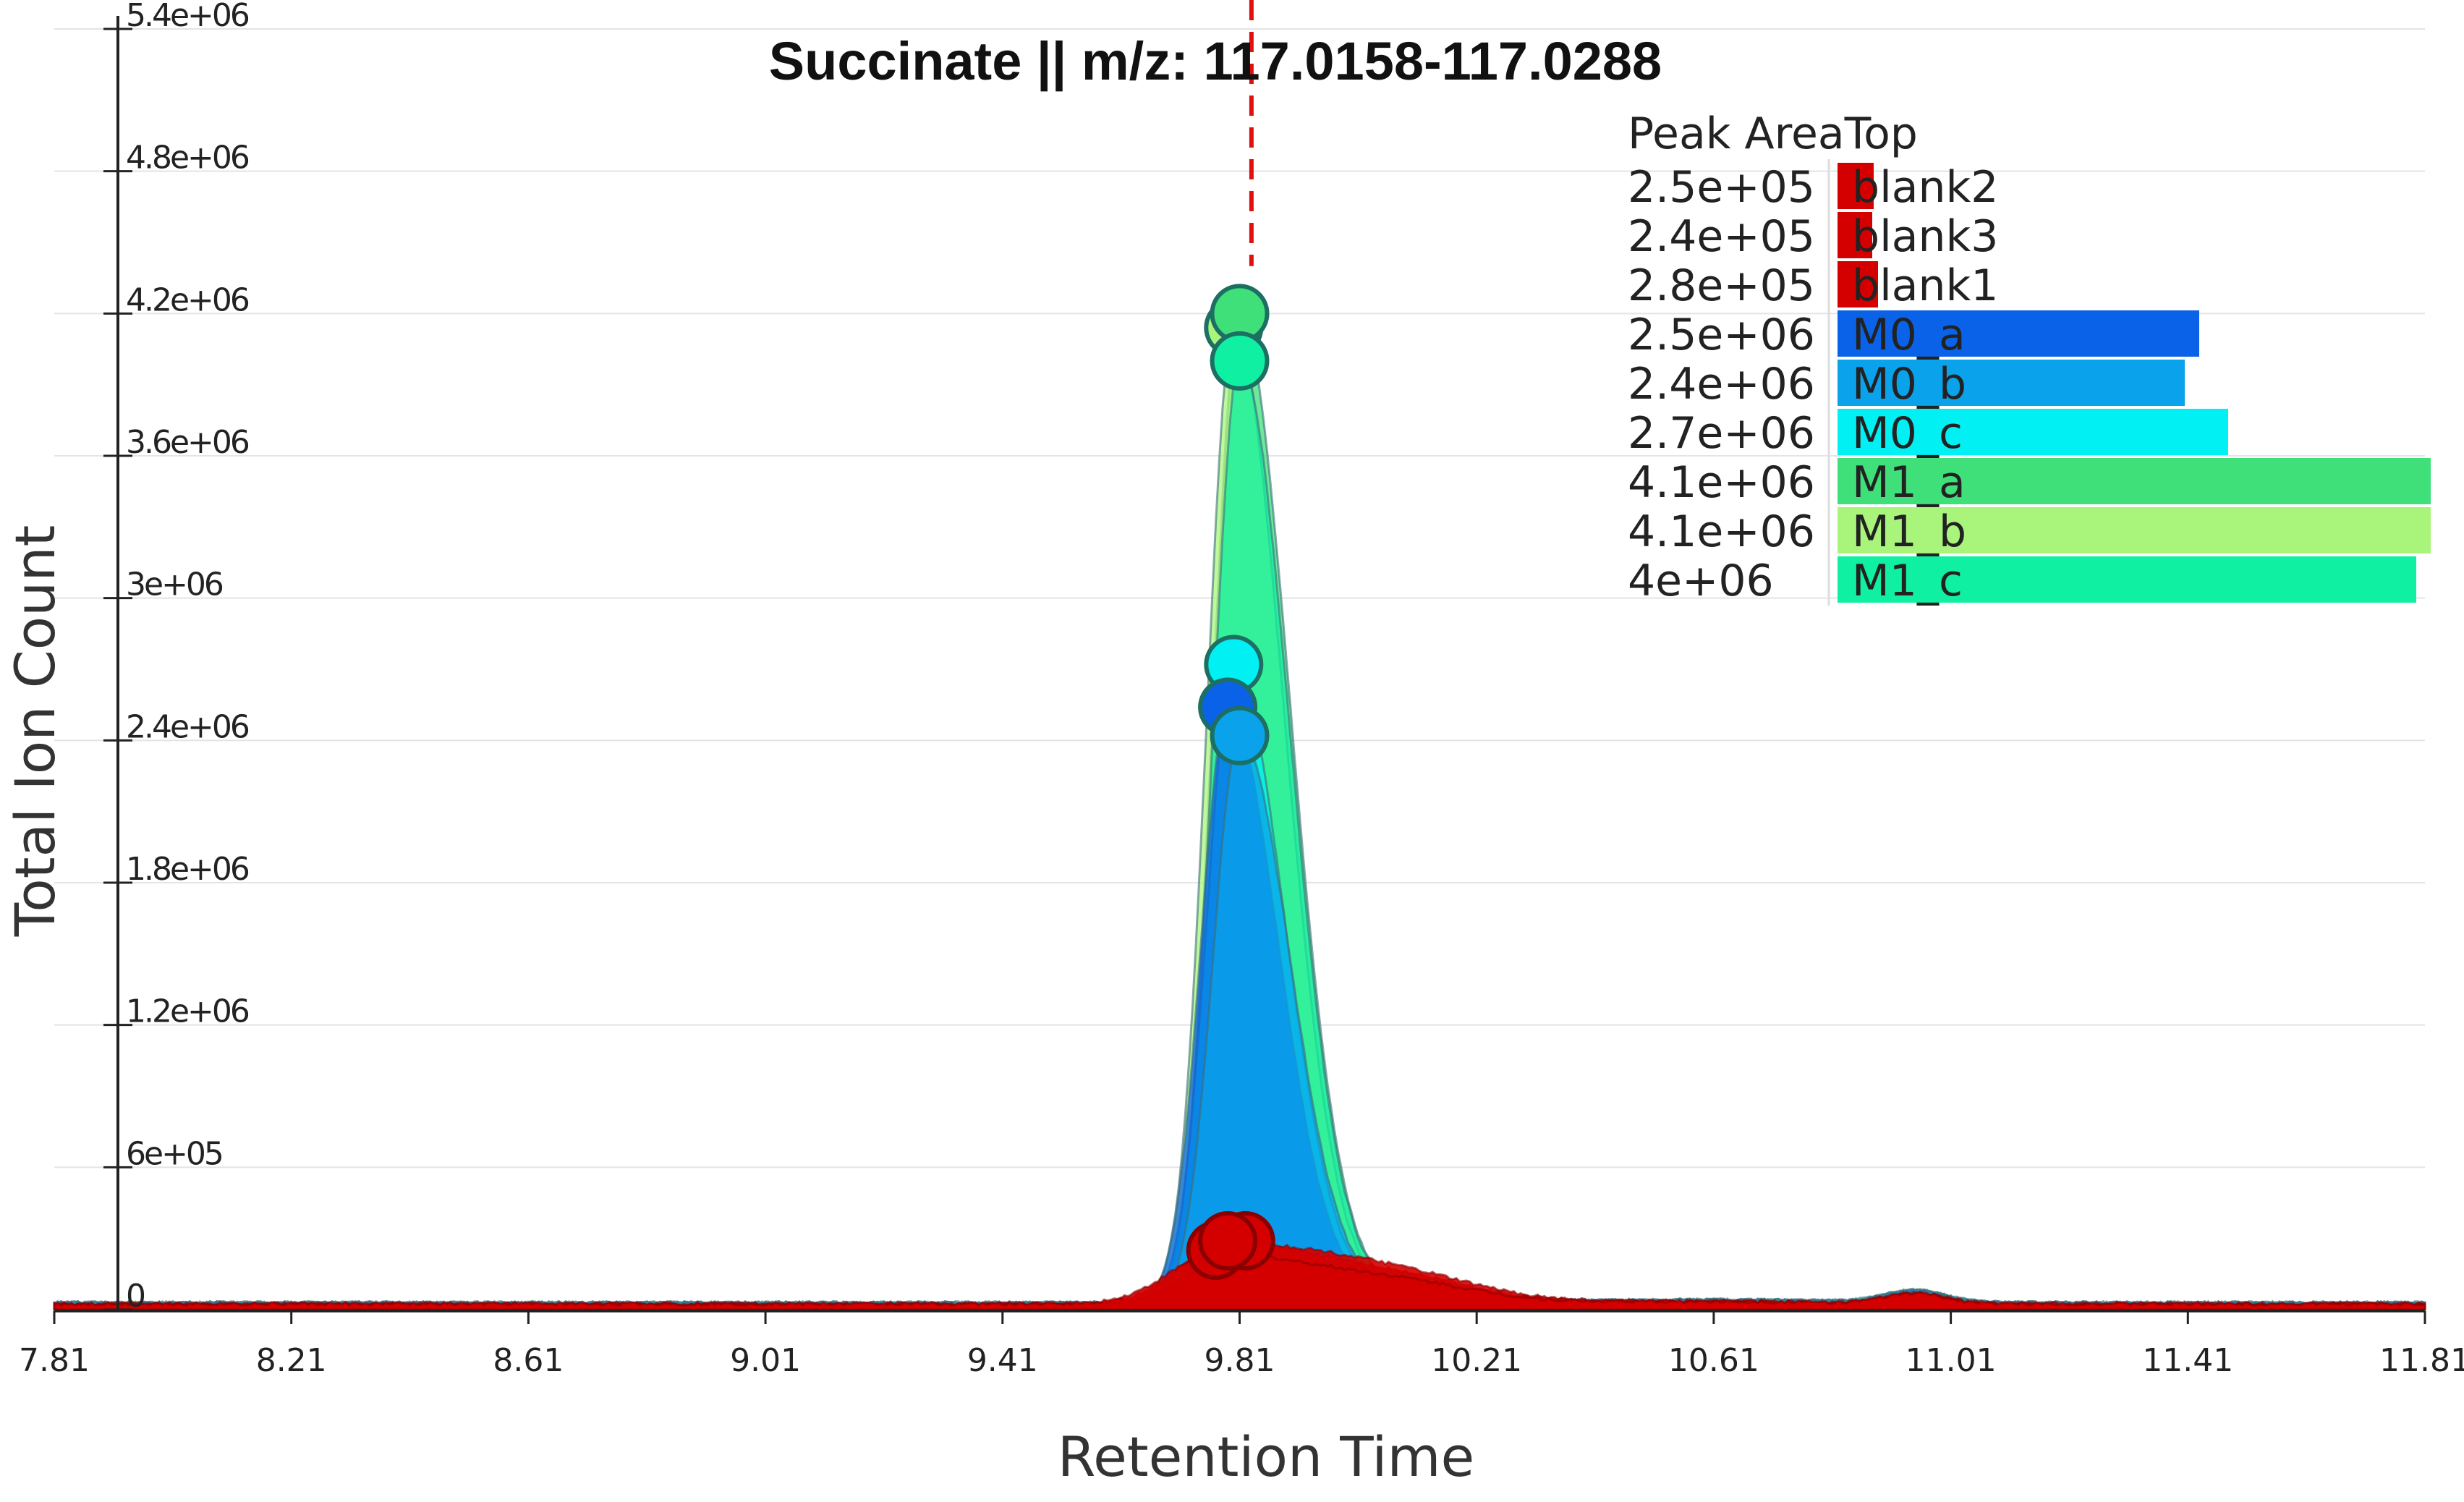 This screenshot has height=1502, width=2464. What do you see at coordinates (1476, 1360) in the screenshot?
I see `x-tick-label: 10.21` at bounding box center [1476, 1360].